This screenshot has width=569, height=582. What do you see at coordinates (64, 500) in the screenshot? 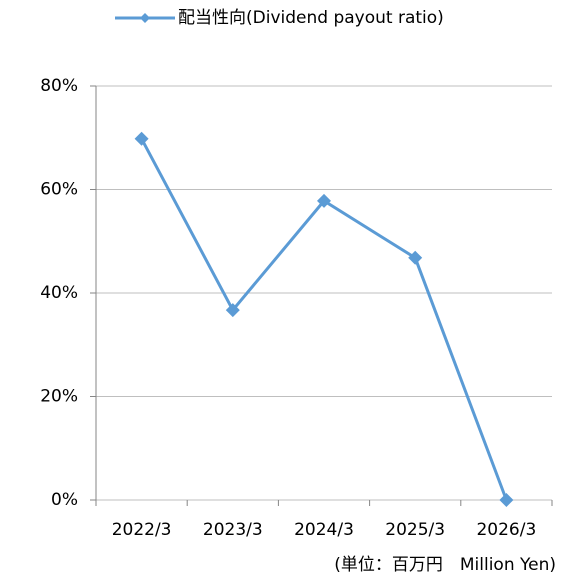
I see `y-tick-label: 0%` at bounding box center [64, 500].